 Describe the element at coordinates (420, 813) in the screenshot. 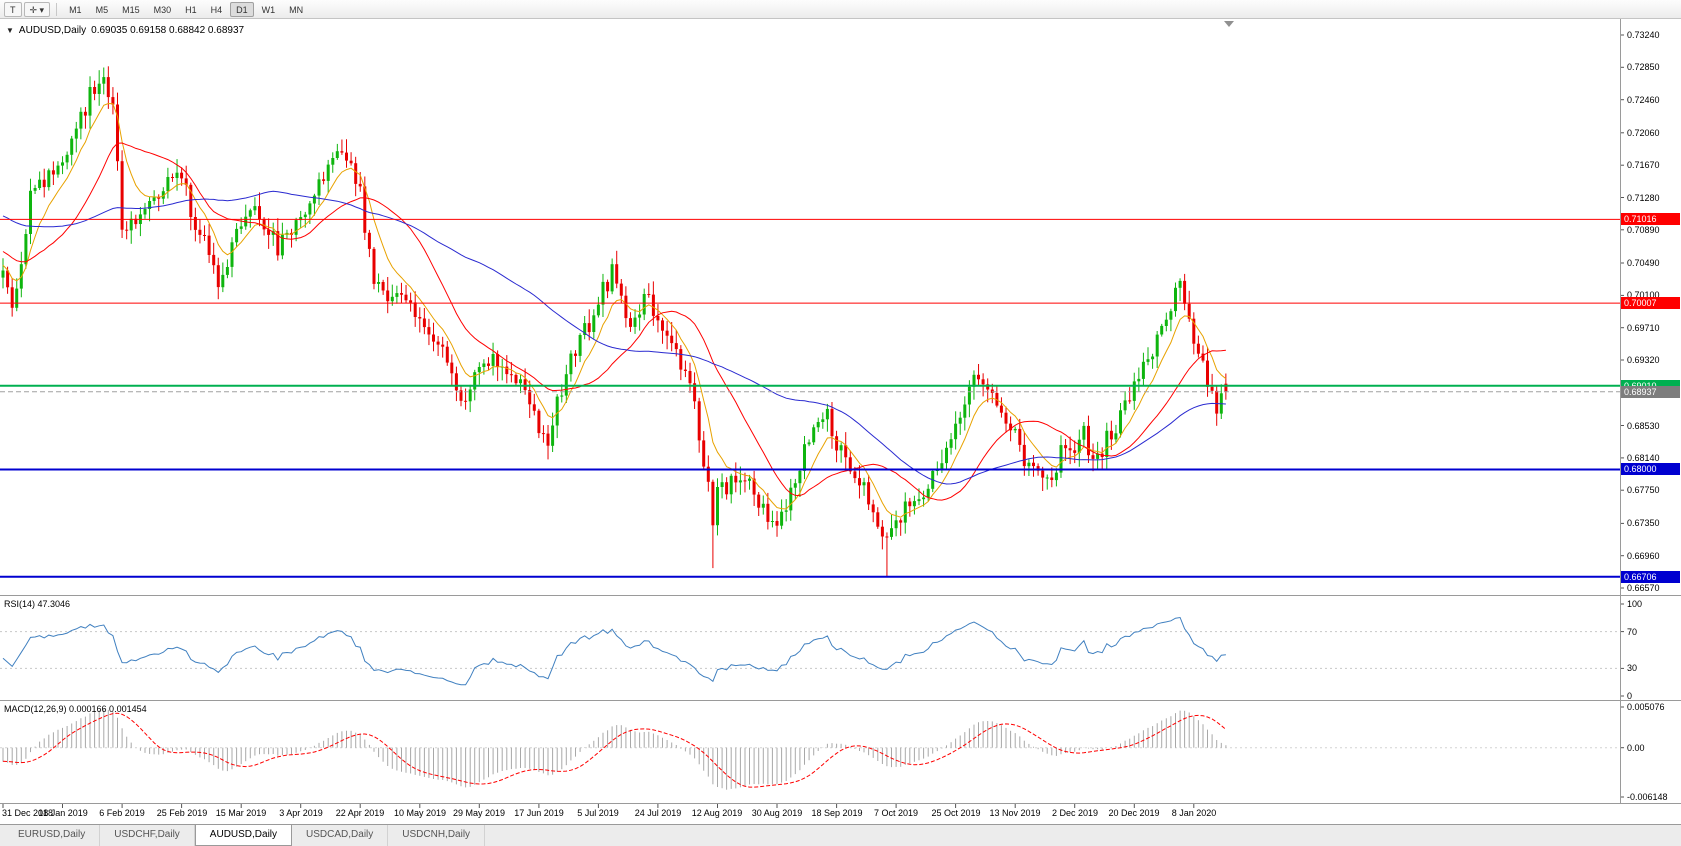

I see `time-axis-label: 10 May 2019` at that location.